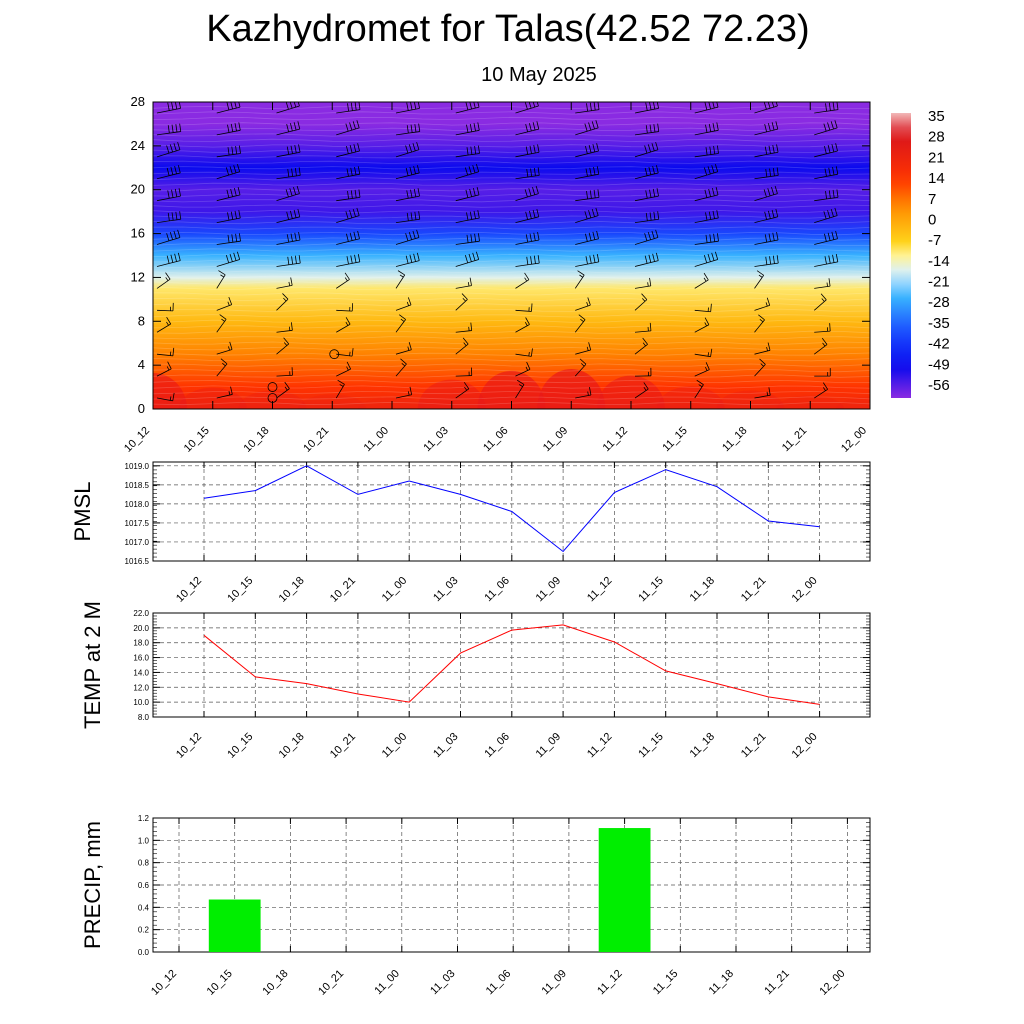 This screenshot has width=1024, height=1024. What do you see at coordinates (257, 440) in the screenshot?
I see `x-tick-label: 10_18` at bounding box center [257, 440].